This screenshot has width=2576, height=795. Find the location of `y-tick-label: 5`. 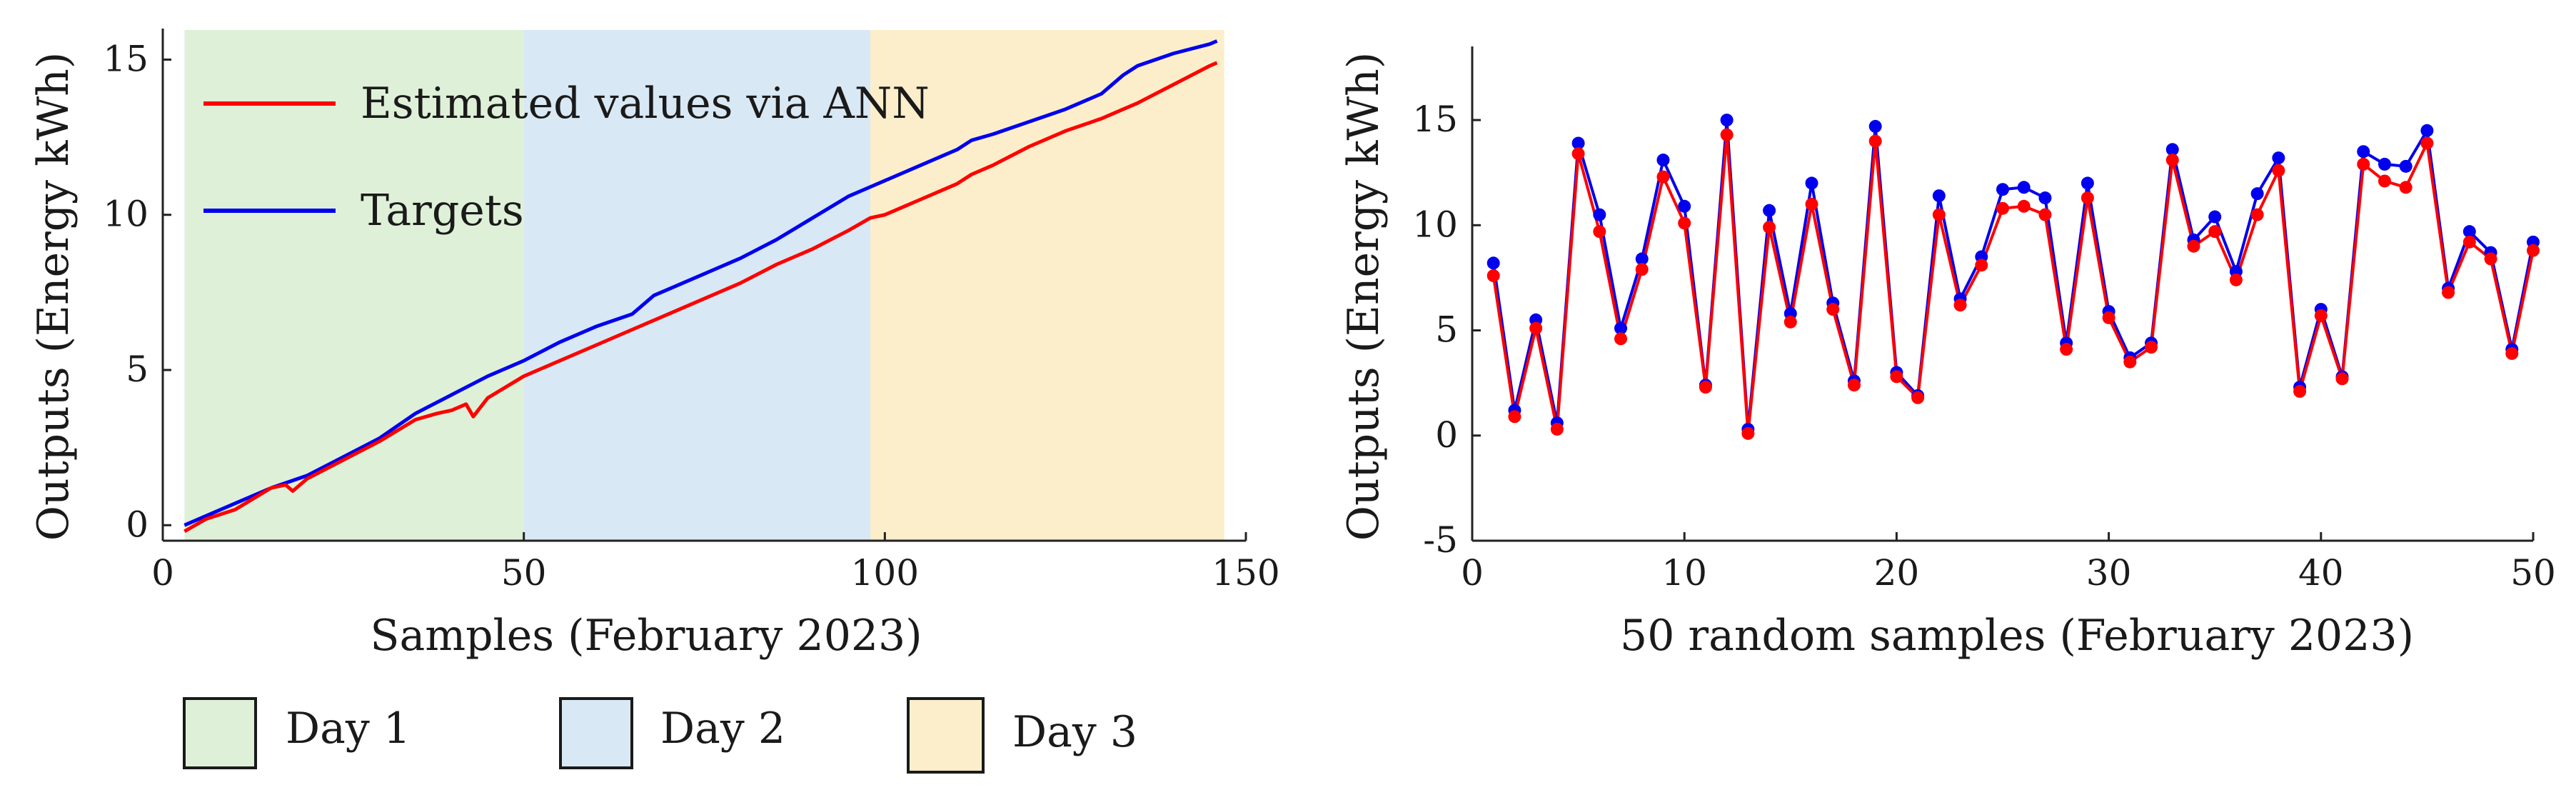

y-tick-label: 5 is located at coordinates (137, 369).